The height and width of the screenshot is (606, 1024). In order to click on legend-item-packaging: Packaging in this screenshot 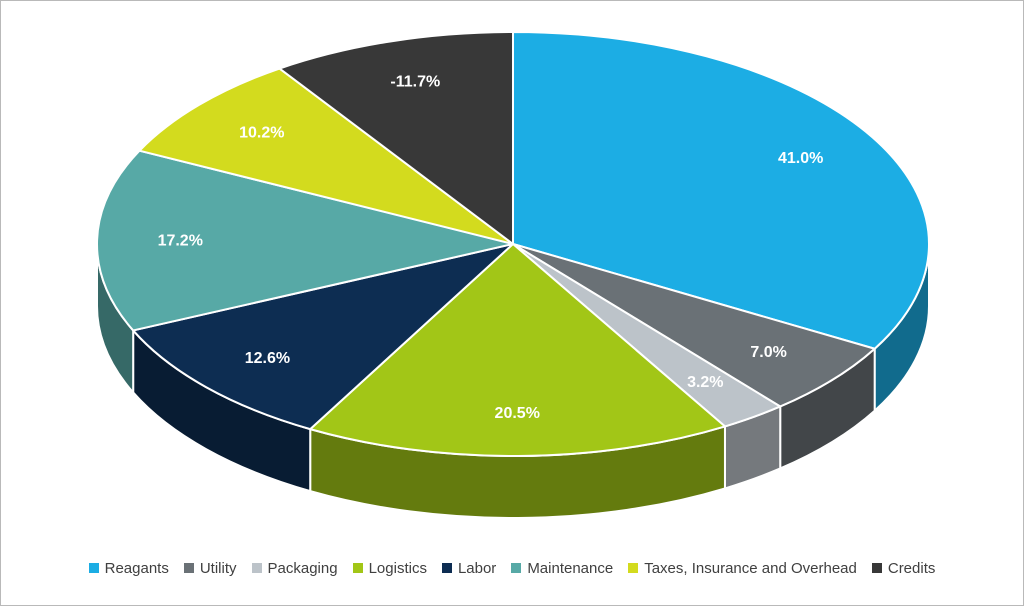, I will do `click(294, 568)`.